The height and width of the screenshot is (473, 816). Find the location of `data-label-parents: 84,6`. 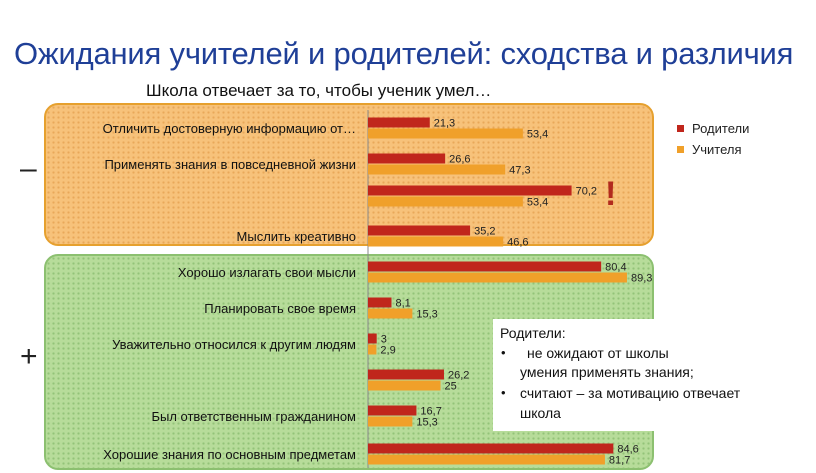

data-label-parents: 84,6 is located at coordinates (627, 450).